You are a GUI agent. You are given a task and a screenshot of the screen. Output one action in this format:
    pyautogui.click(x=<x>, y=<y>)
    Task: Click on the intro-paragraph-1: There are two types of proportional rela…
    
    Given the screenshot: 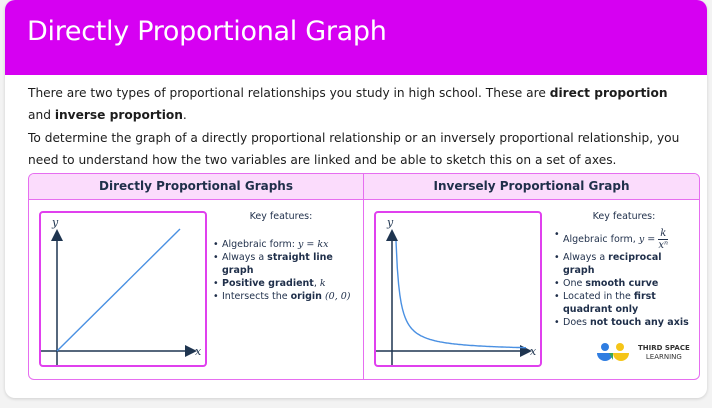 What is the action you would take?
    pyautogui.click(x=360, y=104)
    